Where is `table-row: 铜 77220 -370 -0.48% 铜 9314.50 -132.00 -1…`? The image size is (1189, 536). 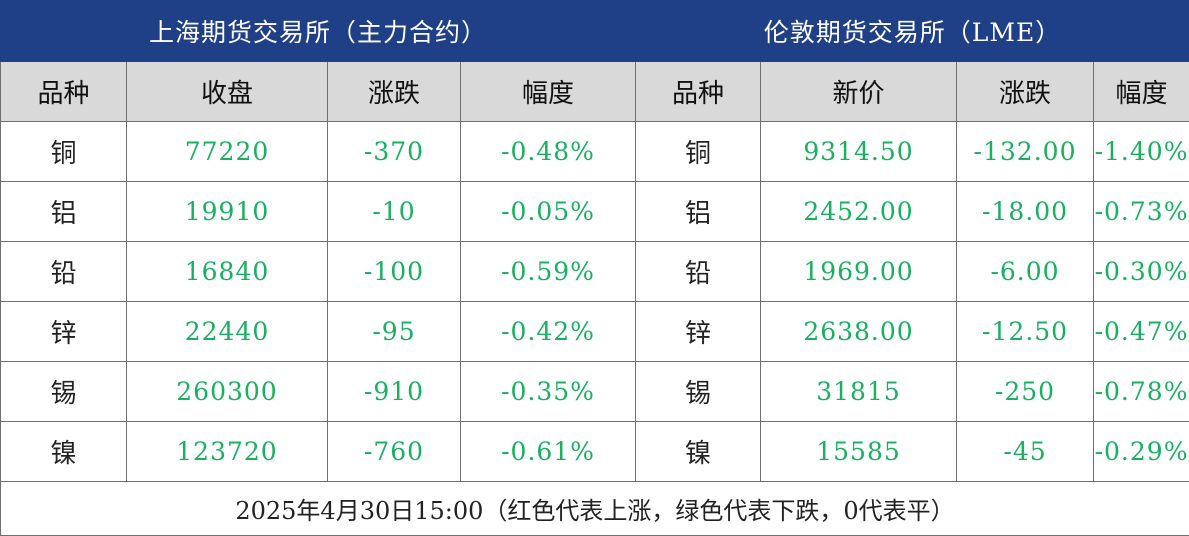
table-row: 铜 77220 -370 -0.48% 铜 9314.50 -132.00 -1… is located at coordinates (595, 152).